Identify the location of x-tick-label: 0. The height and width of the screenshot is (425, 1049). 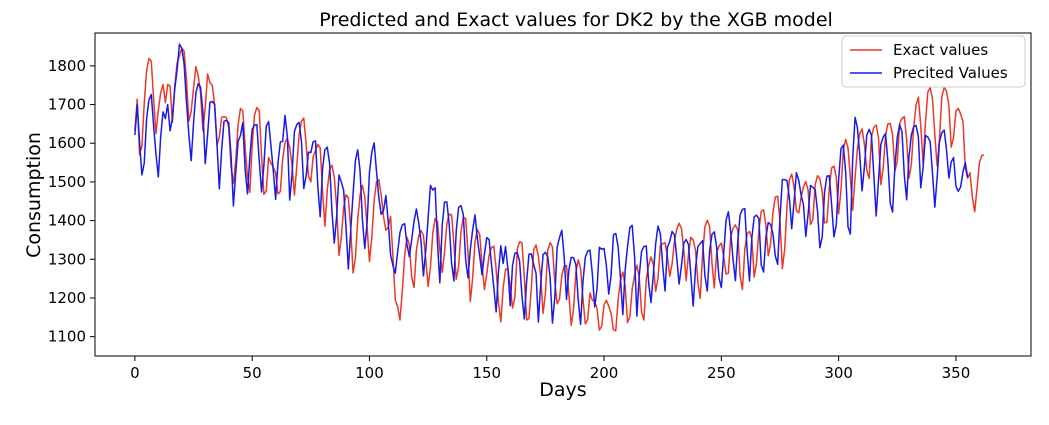
(135, 373).